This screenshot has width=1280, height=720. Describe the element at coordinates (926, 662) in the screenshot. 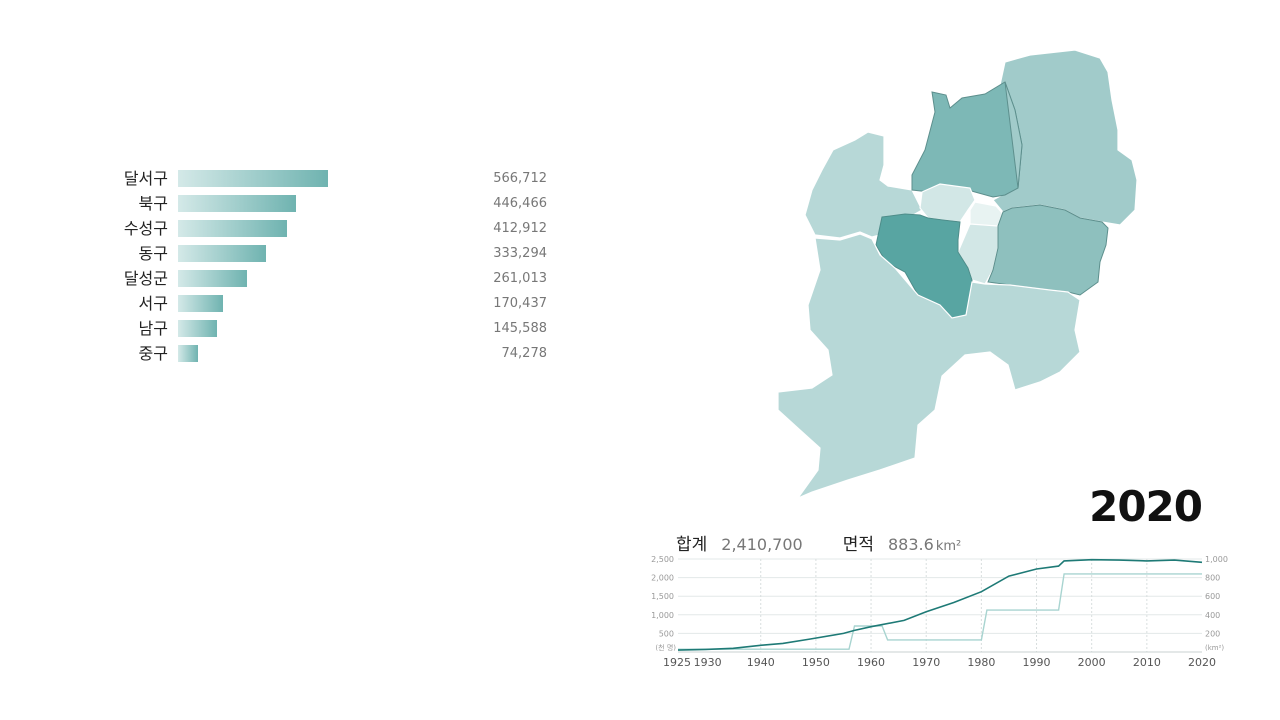

I see `x-tick-label: 1970` at that location.